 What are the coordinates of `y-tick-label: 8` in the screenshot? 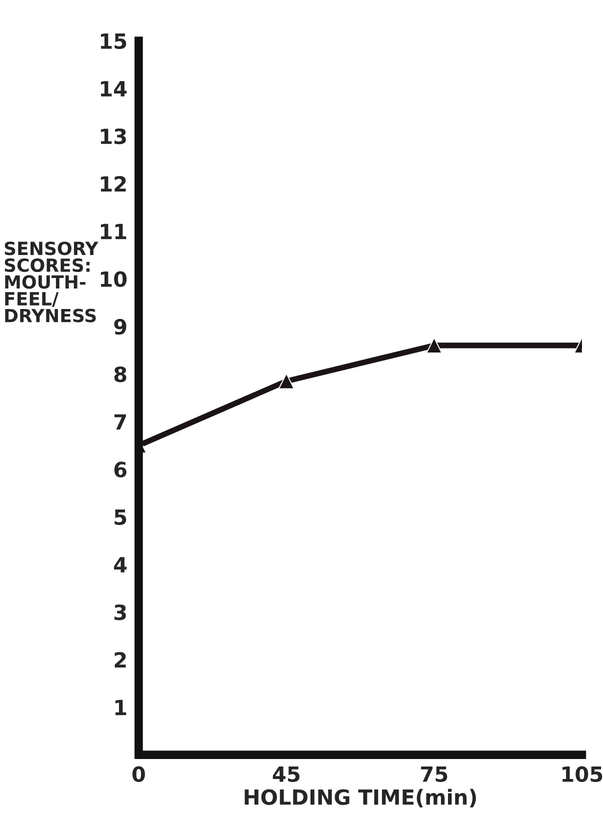 It's located at (120, 374).